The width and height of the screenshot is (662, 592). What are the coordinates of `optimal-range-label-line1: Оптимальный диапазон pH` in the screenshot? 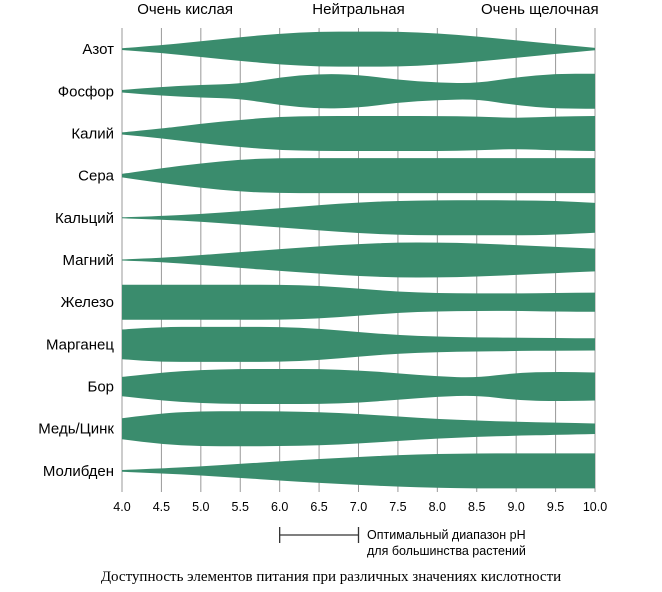 It's located at (446, 535).